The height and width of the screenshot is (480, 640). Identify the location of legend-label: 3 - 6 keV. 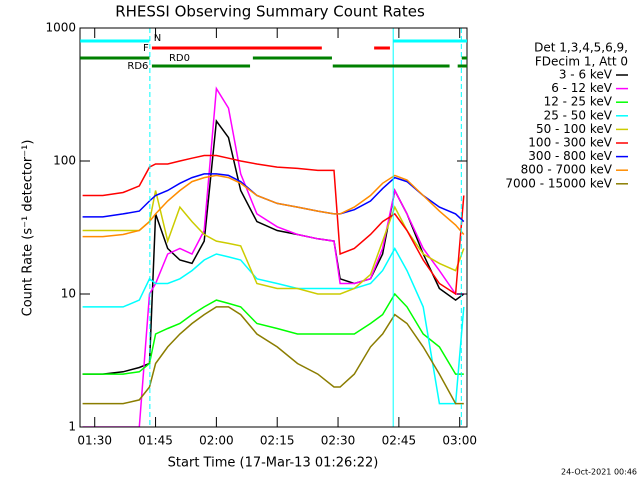
(586, 75).